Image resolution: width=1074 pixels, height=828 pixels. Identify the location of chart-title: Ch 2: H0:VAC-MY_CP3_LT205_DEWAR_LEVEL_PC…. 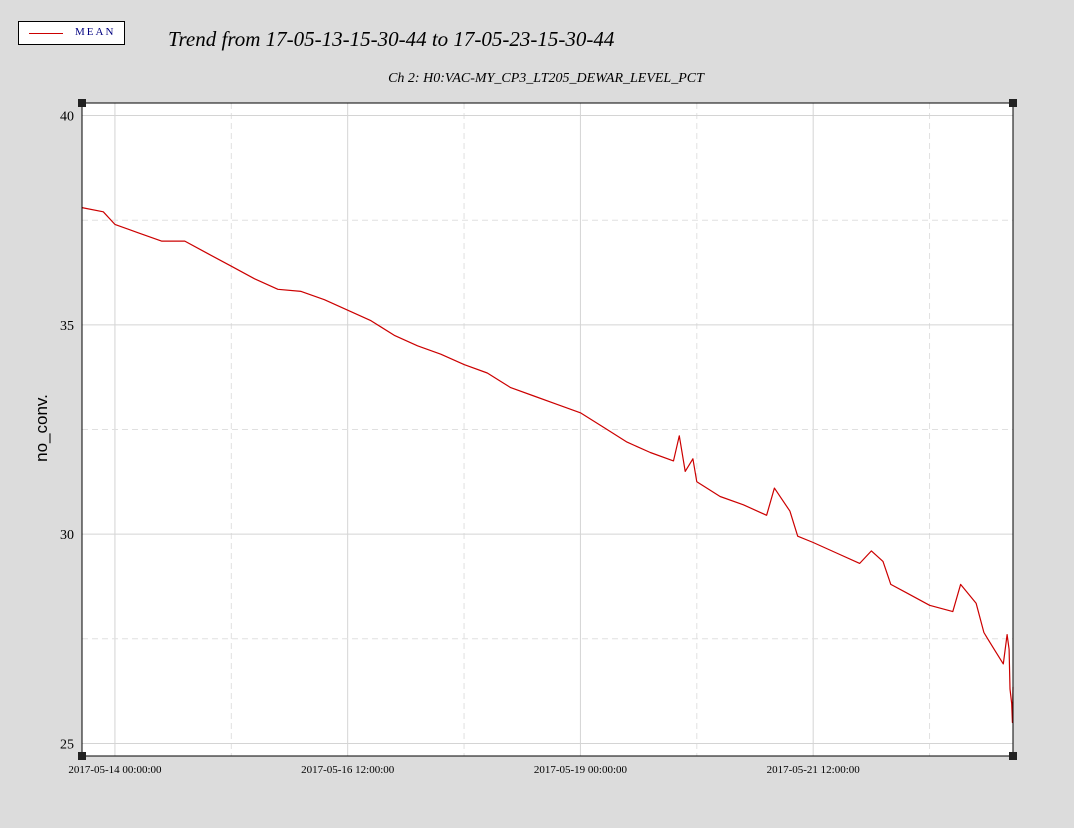
(546, 78).